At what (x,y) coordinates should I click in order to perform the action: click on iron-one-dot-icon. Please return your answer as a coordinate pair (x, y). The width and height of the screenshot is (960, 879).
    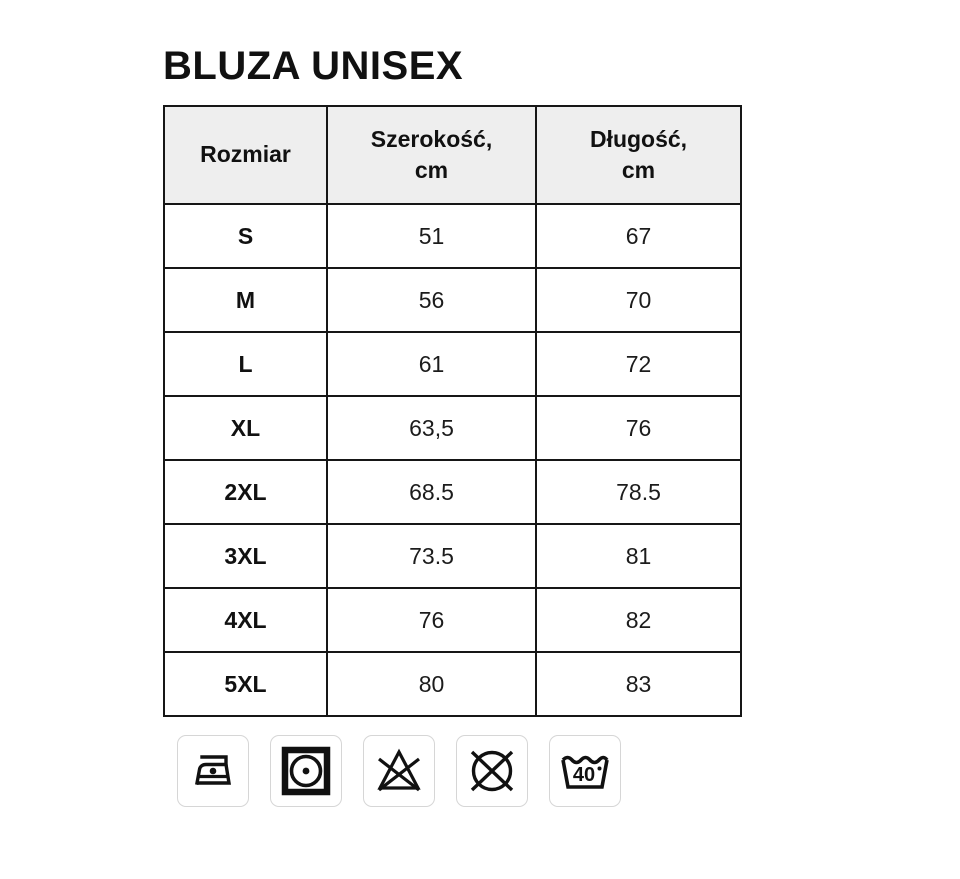
    Looking at the image, I should click on (213, 771).